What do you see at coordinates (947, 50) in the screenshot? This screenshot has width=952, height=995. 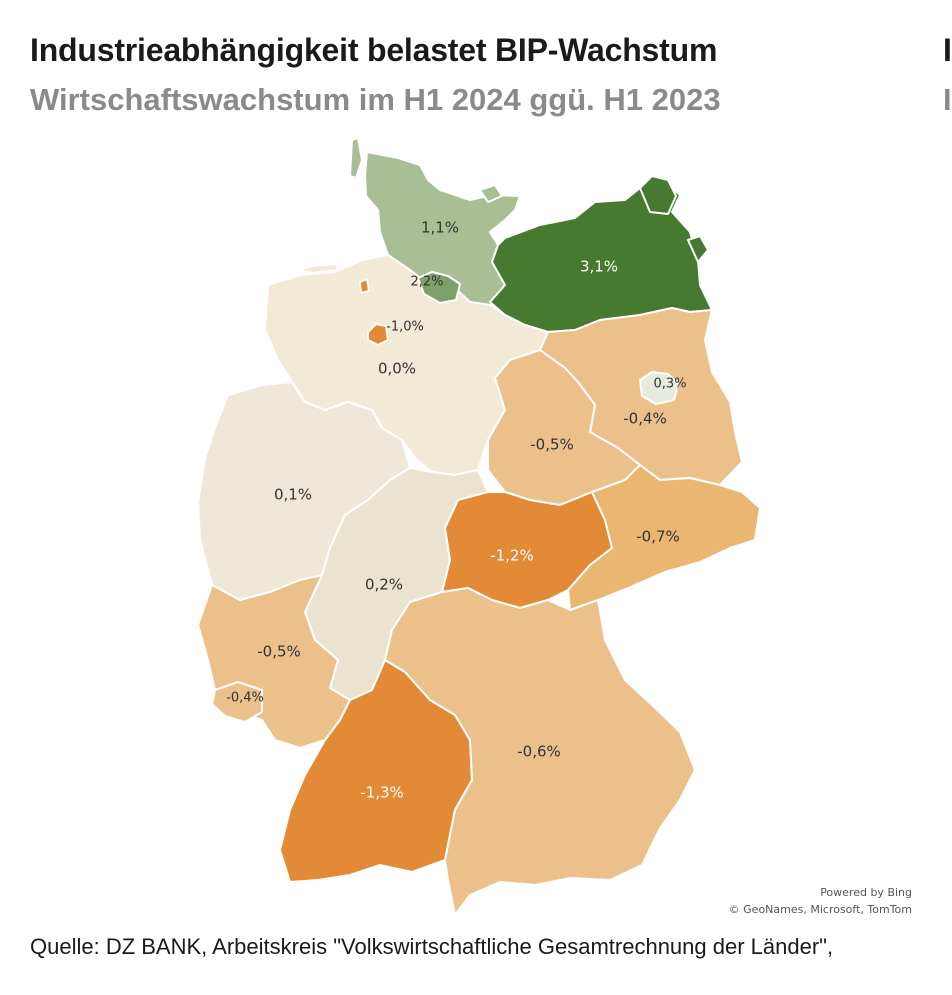 I see `cut-off-title-fragment: I` at bounding box center [947, 50].